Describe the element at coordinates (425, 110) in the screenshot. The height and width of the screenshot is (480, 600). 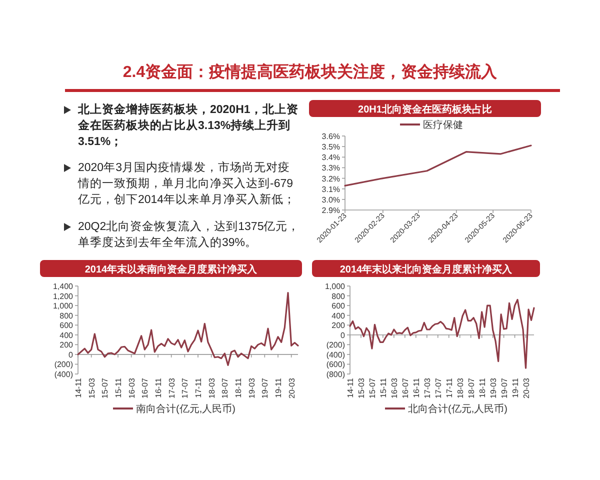
I see `chart-title: 20H1北向资金在医药板块占比` at that location.